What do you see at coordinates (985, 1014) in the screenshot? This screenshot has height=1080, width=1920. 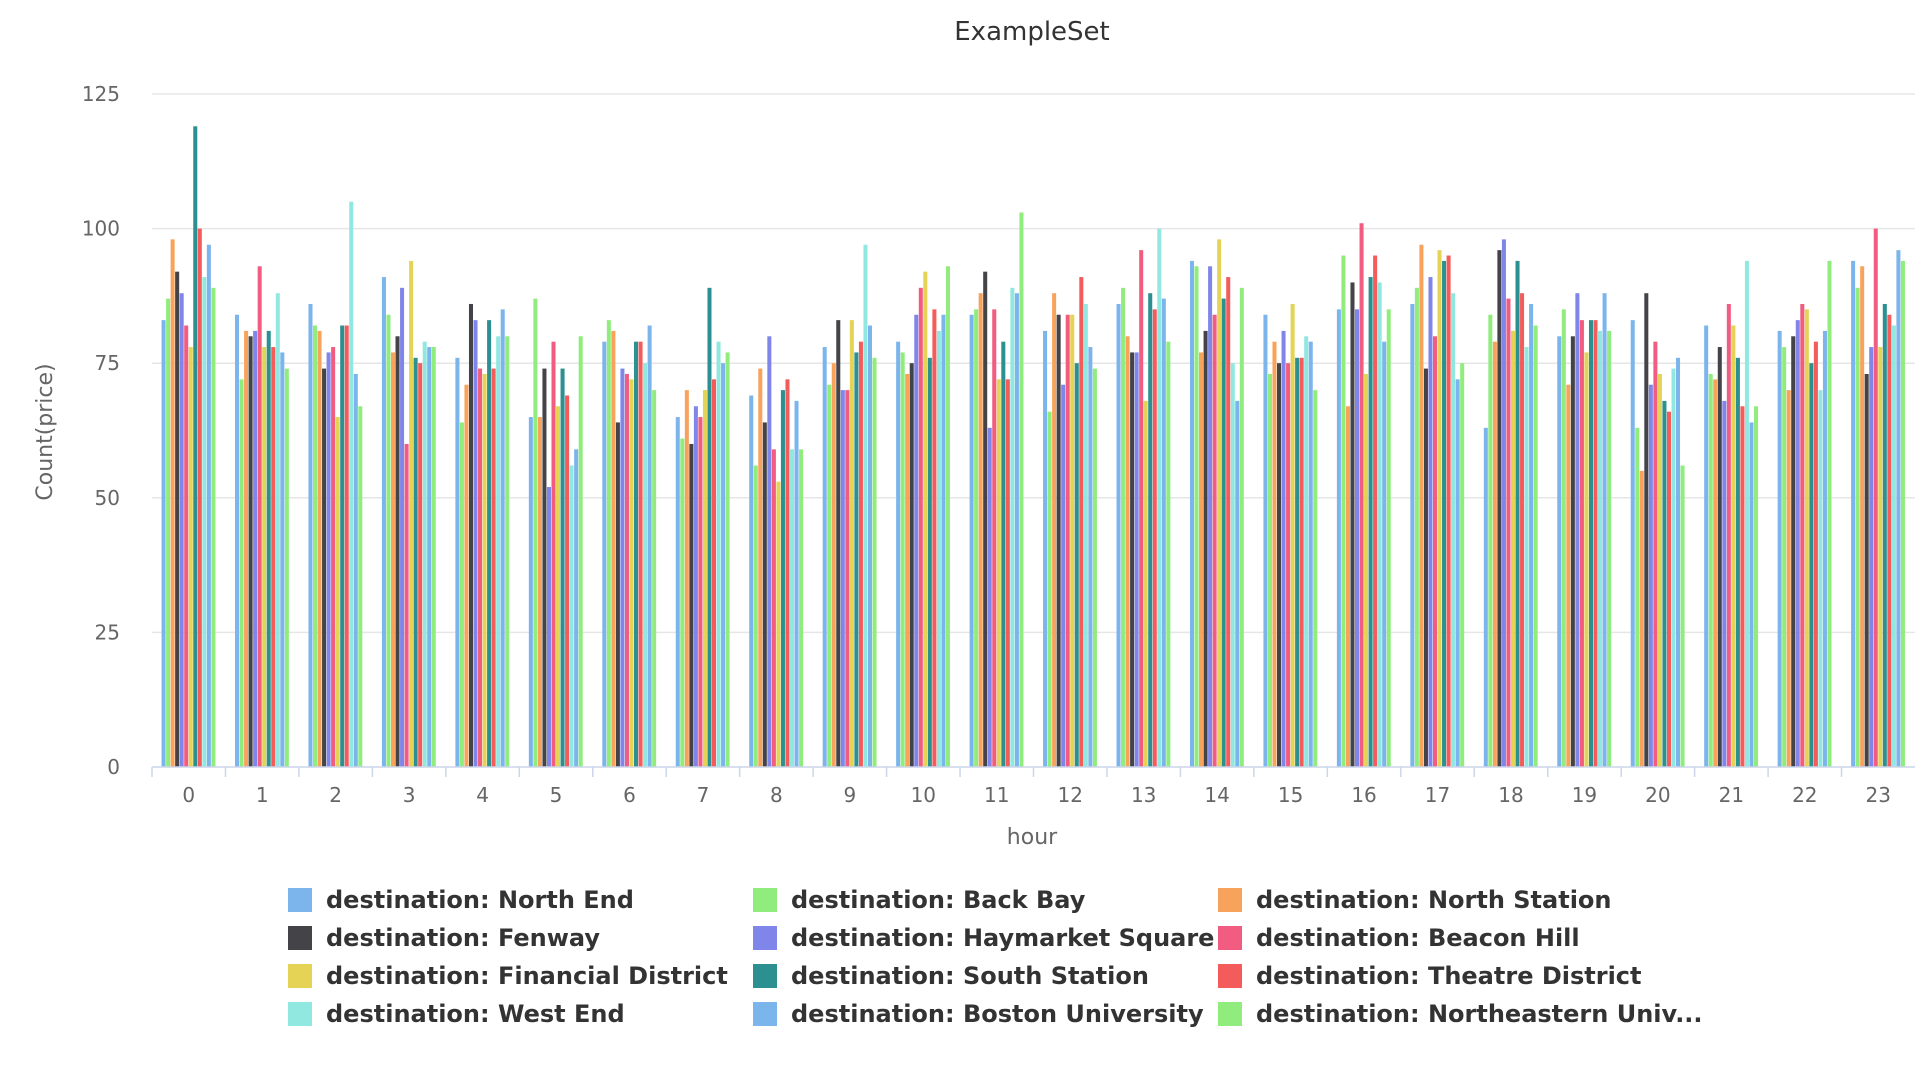 I see `legend-item: destination: Boston University` at bounding box center [985, 1014].